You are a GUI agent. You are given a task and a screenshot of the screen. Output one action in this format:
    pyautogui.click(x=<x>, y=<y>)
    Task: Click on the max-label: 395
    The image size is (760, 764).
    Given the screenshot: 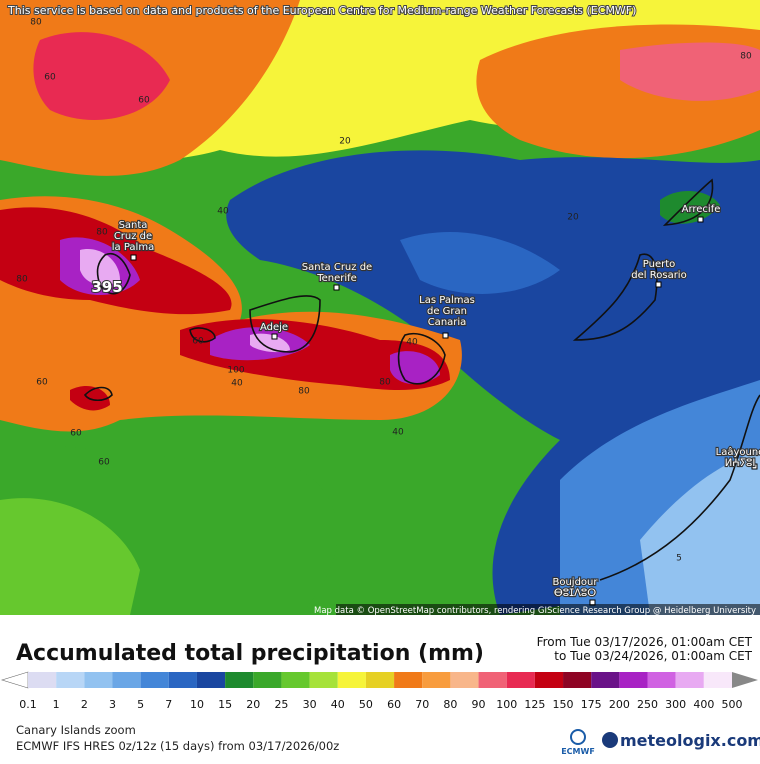 What is the action you would take?
    pyautogui.click(x=106, y=287)
    